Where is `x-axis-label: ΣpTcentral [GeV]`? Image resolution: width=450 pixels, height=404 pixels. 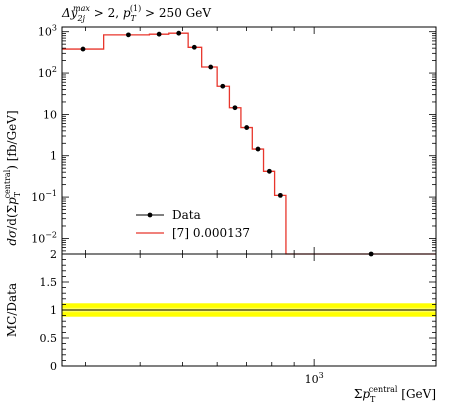 x-axis-label: ΣpTcentral [GeV] is located at coordinates (395, 394).